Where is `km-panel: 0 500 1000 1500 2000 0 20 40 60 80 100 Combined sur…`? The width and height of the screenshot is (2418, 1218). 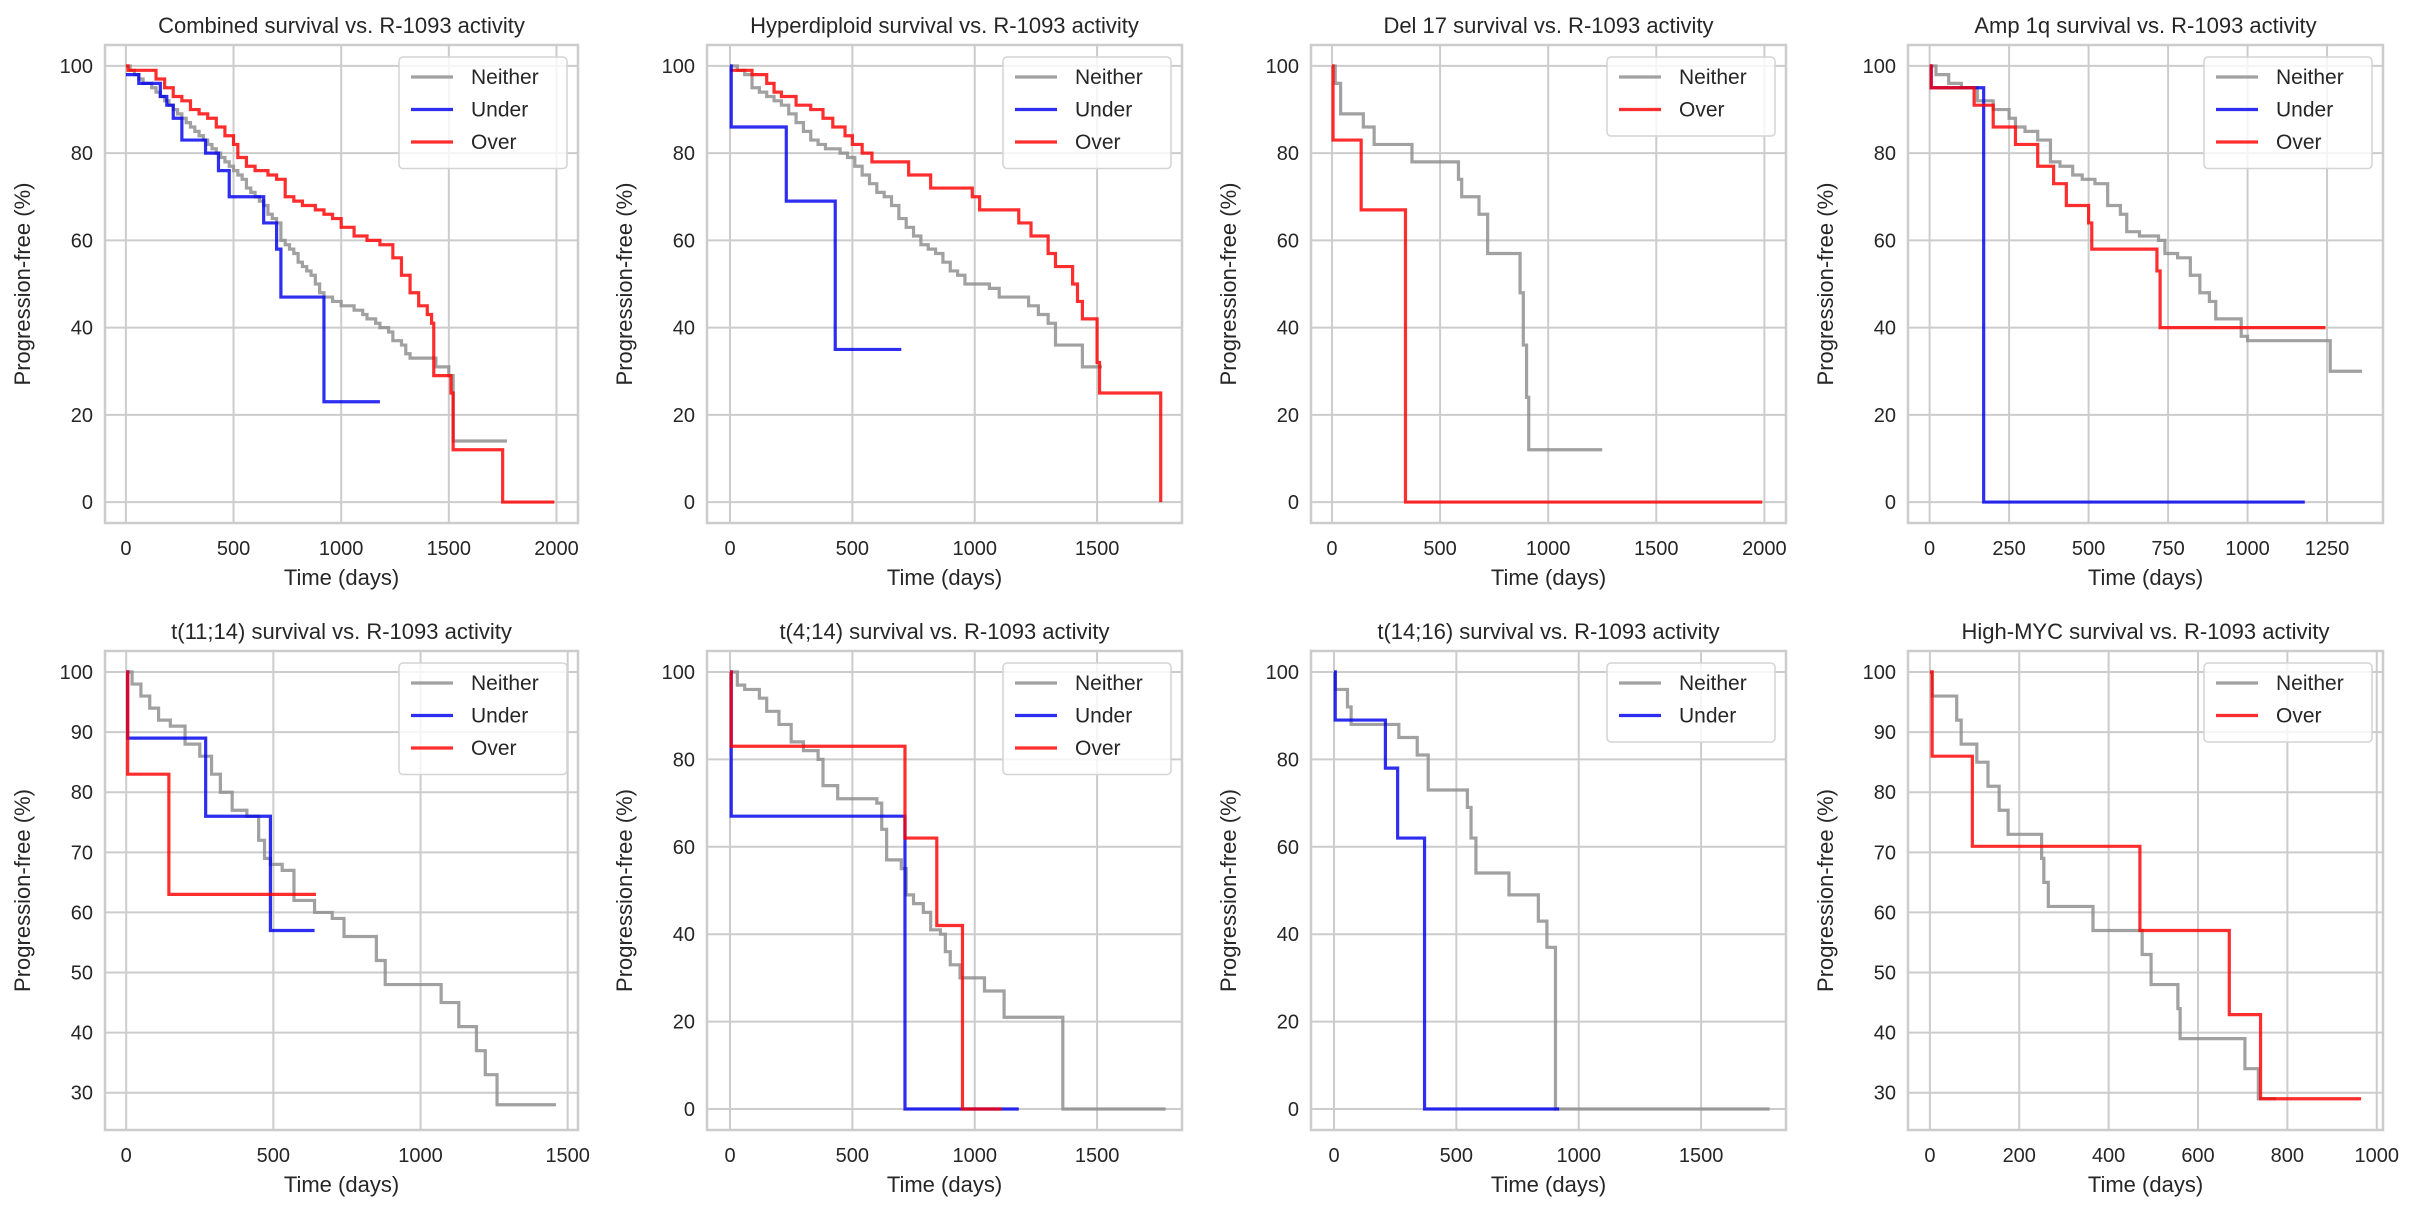 km-panel: 0 500 1000 1500 2000 0 20 40 60 80 100 Combined sur… is located at coordinates (295, 301).